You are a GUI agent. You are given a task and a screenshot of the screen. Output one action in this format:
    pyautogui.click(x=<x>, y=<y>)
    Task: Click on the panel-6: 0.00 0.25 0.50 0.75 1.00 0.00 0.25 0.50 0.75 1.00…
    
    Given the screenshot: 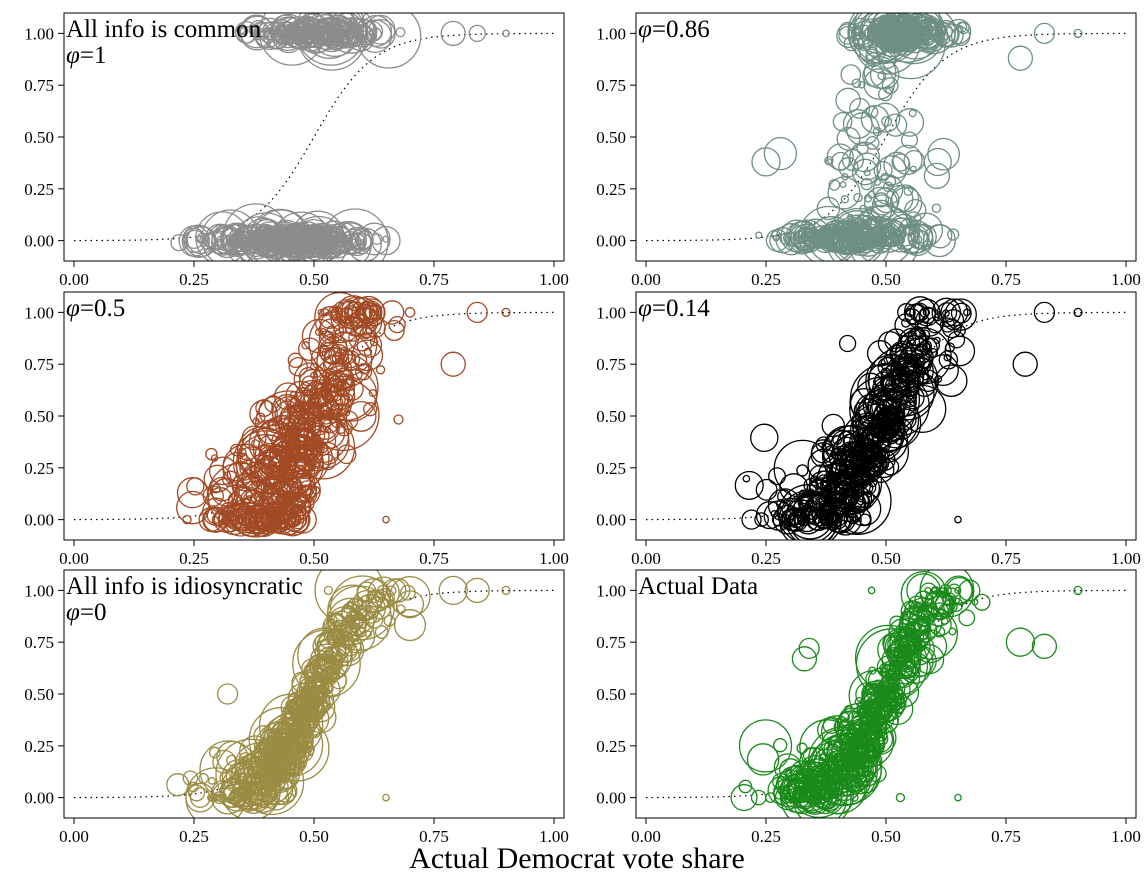 What is the action you would take?
    pyautogui.click(x=868, y=707)
    